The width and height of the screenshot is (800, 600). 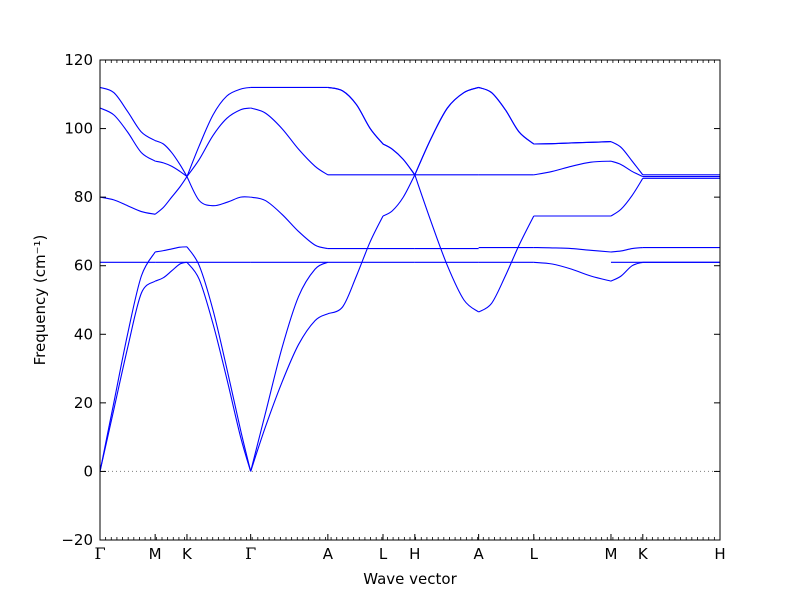 What do you see at coordinates (572, 143) in the screenshot?
I see `band-line-seg8-b5` at bounding box center [572, 143].